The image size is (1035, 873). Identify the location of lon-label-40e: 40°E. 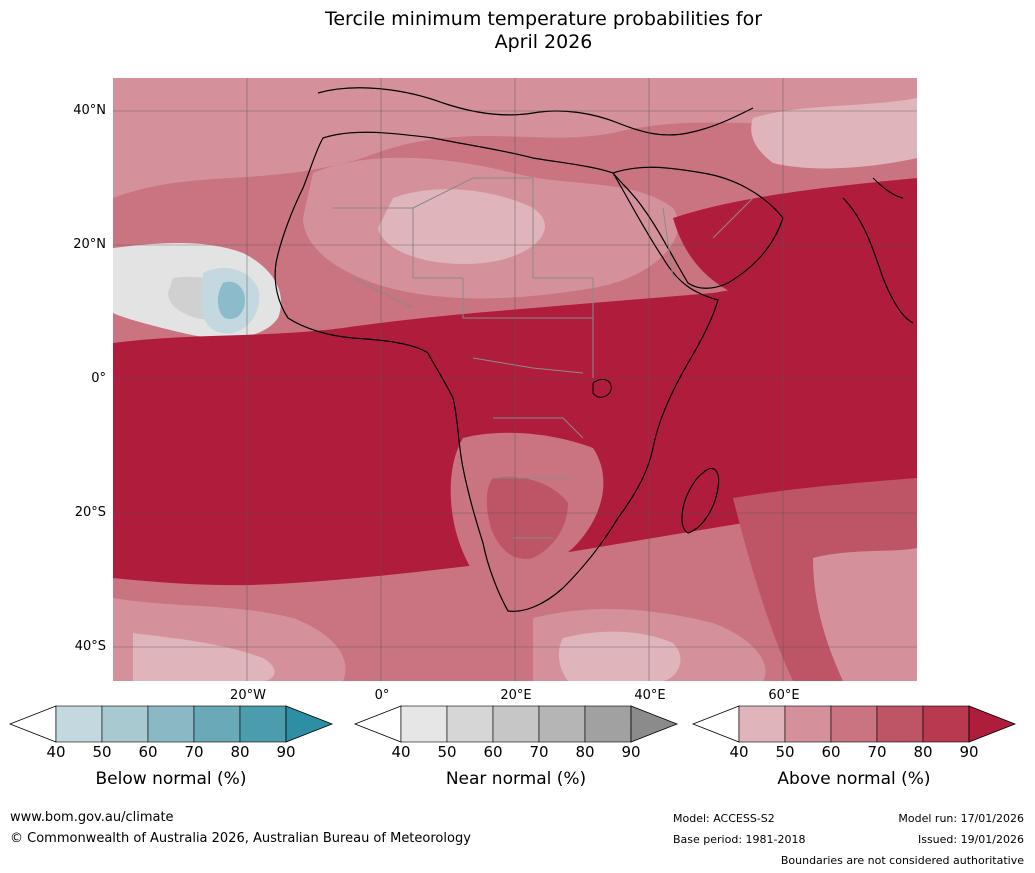
(650, 695).